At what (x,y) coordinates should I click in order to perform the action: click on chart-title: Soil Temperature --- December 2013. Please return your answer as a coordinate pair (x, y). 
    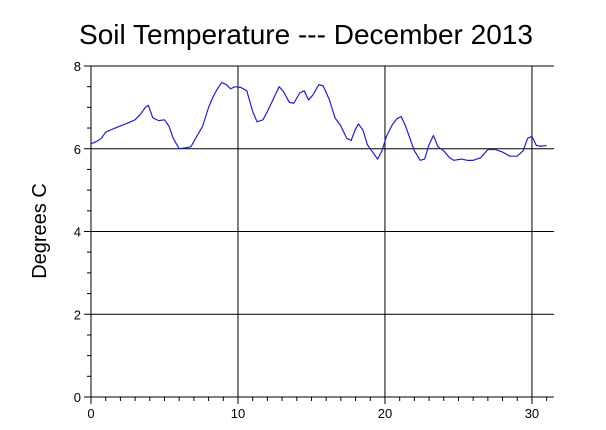
    Looking at the image, I should click on (306, 34).